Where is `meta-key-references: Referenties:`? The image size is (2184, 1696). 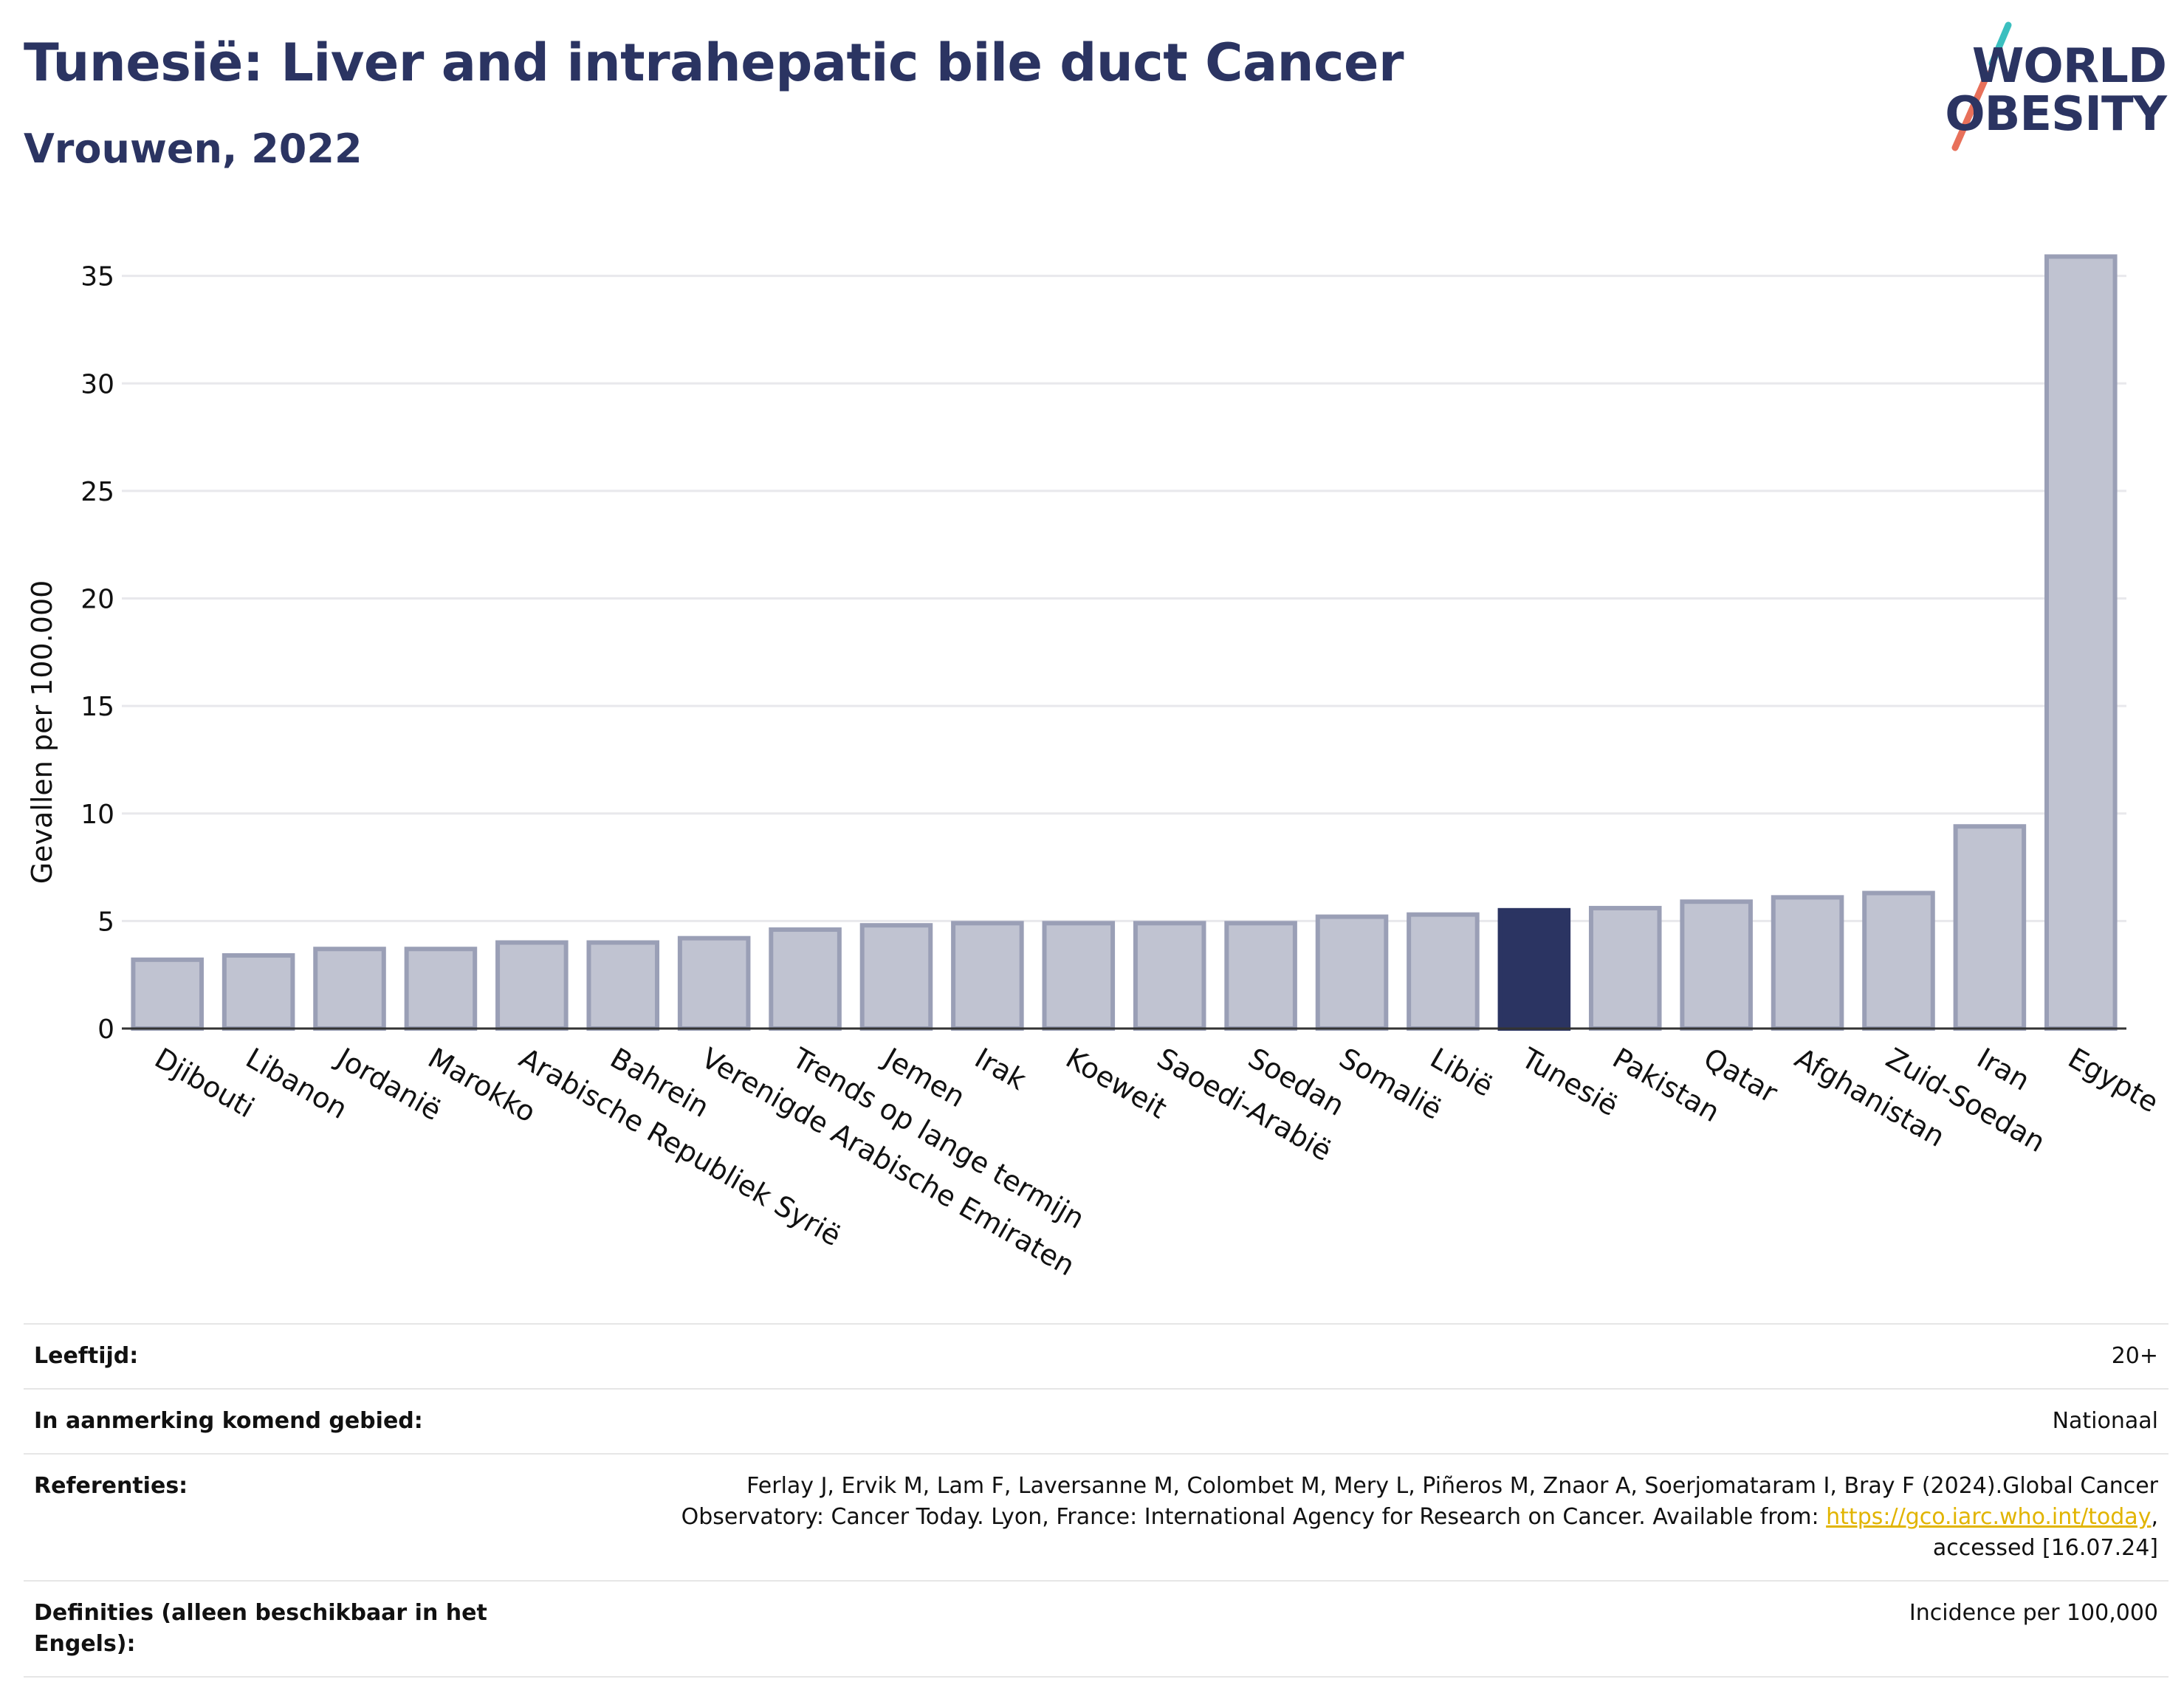 meta-key-references: Referenties: is located at coordinates (111, 1486).